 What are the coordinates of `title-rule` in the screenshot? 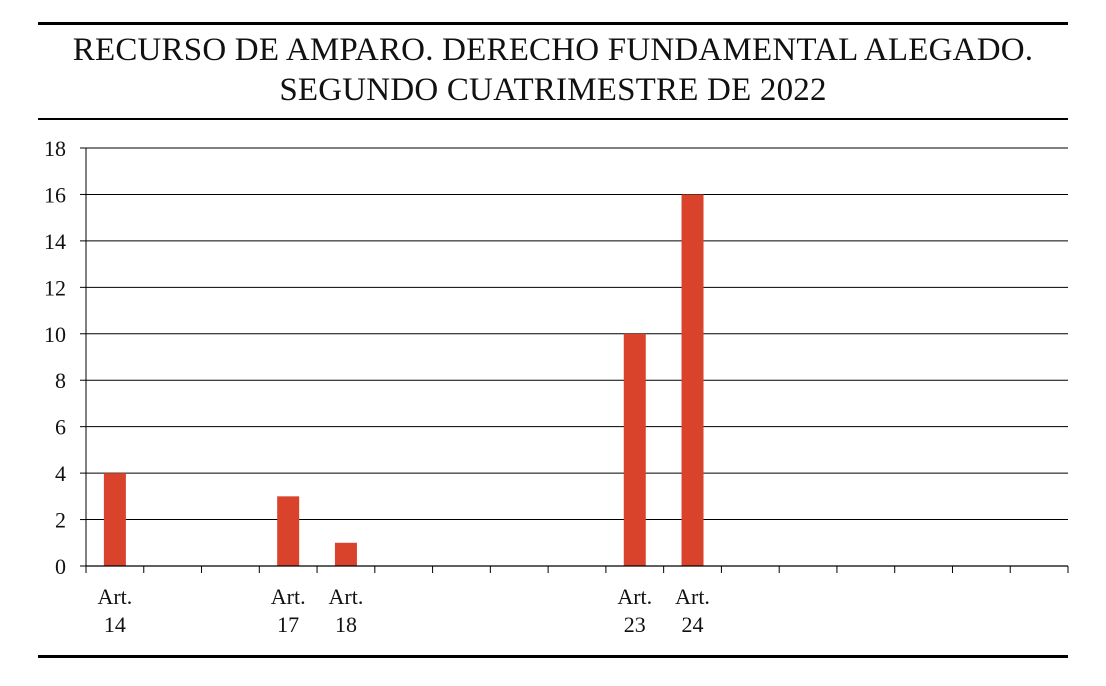 It's located at (553, 119).